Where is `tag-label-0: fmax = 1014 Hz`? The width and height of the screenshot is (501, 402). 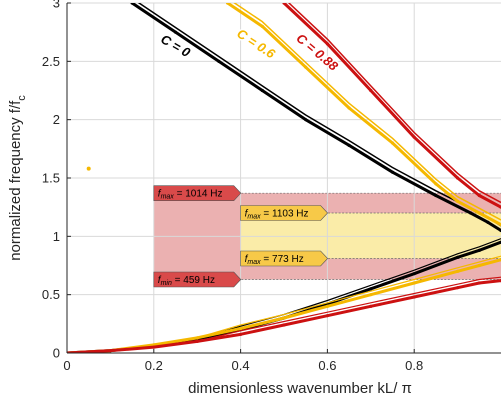 tag-label-0: fmax = 1014 Hz is located at coordinates (190, 195).